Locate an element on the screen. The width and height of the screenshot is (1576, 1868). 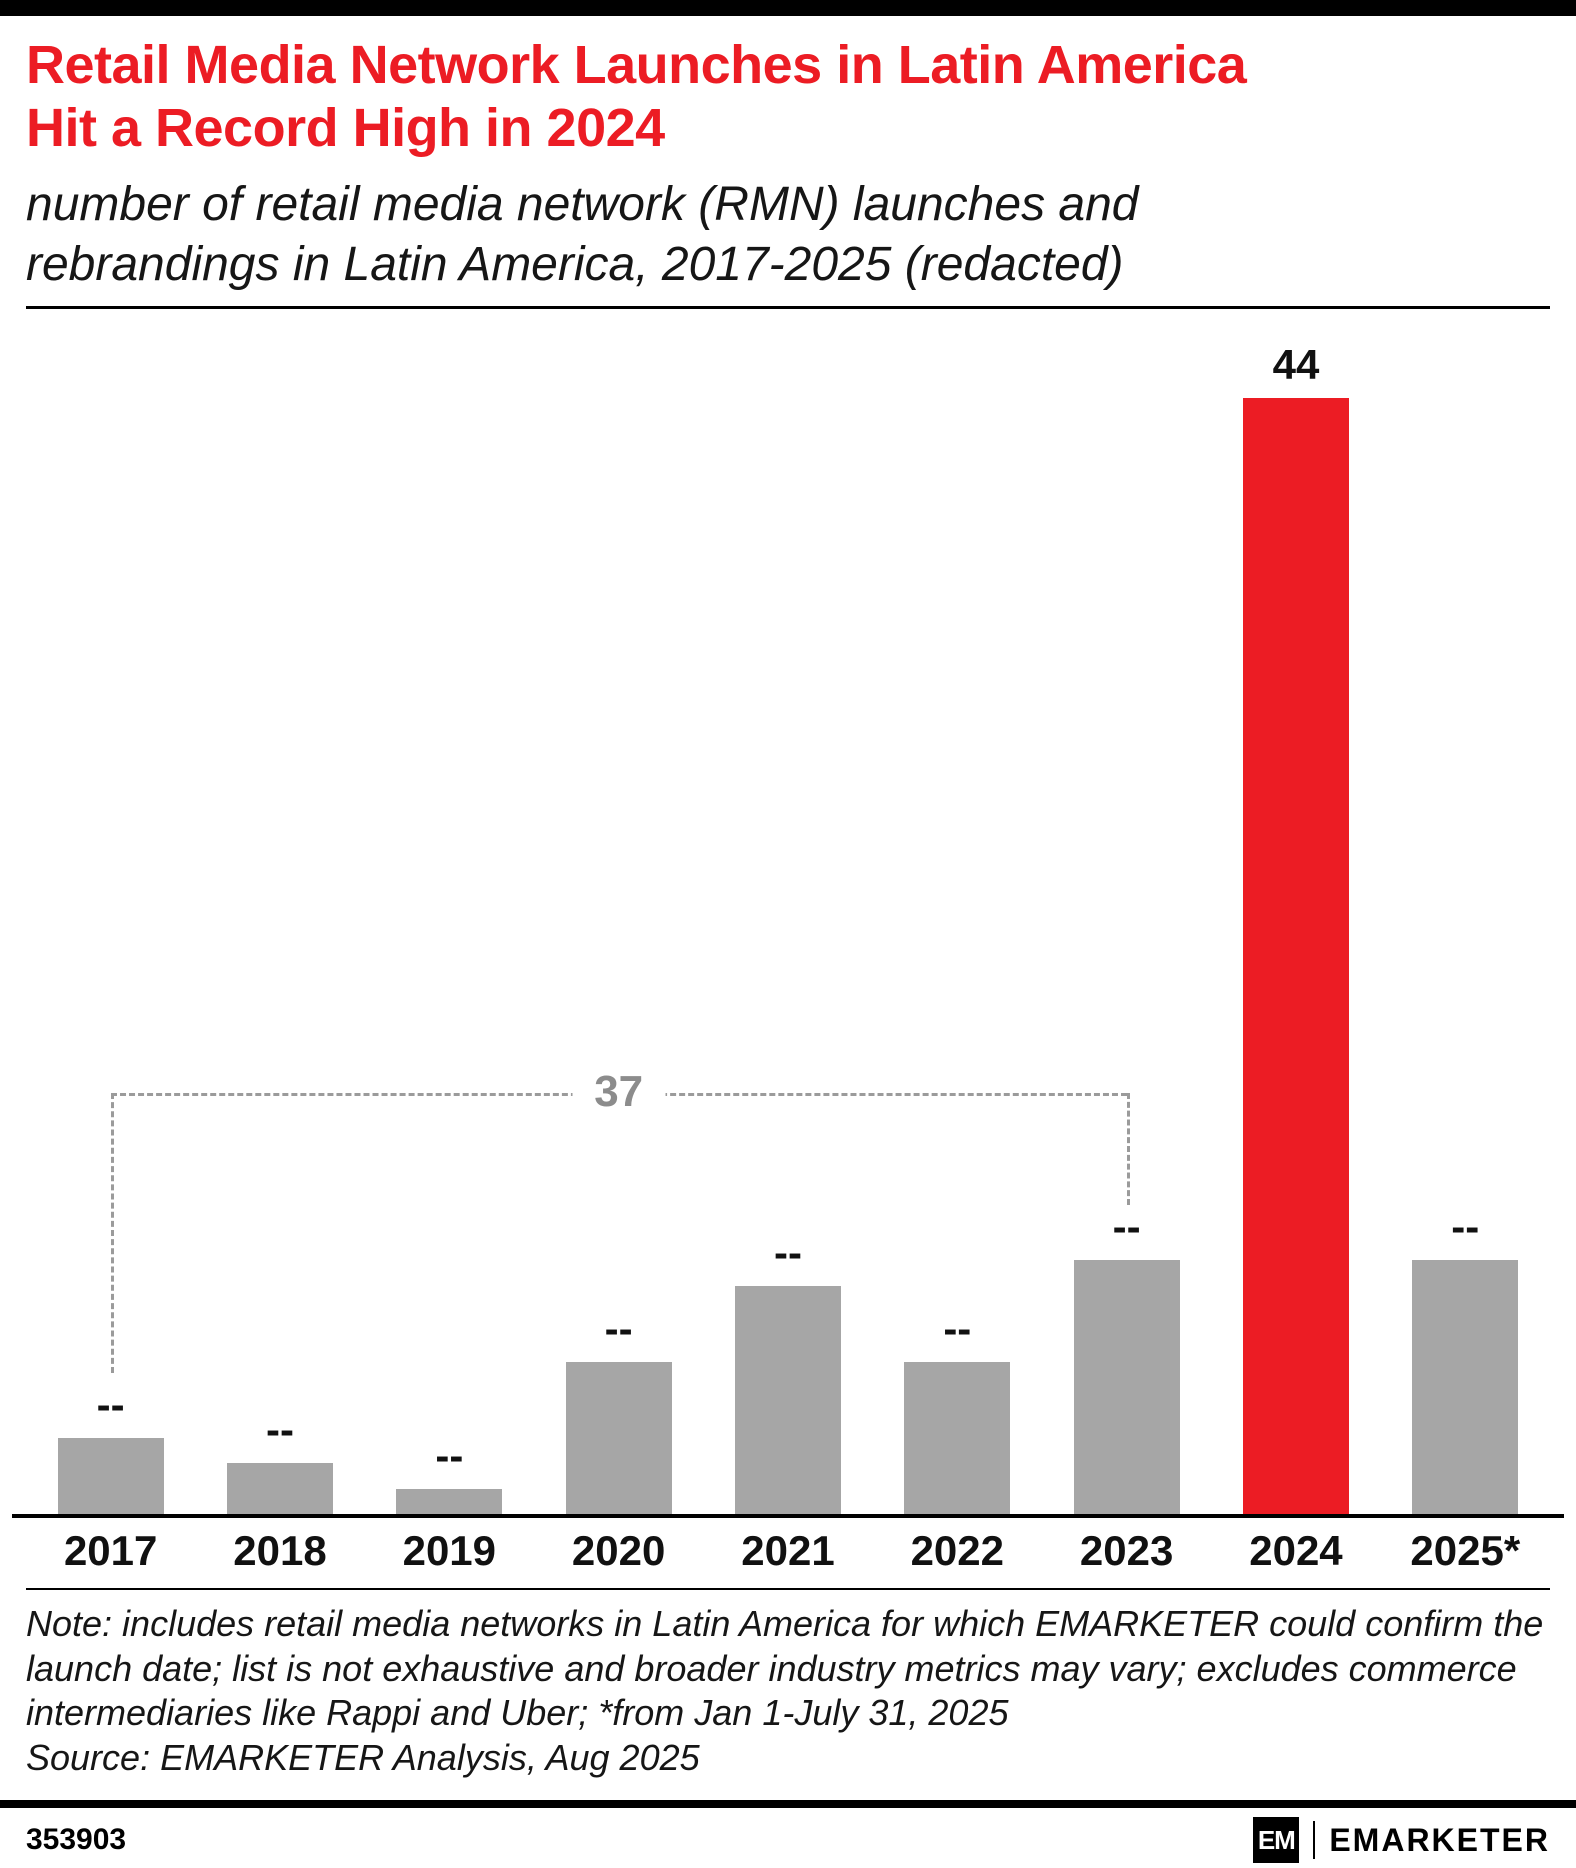
x-axis-label: 2018 is located at coordinates (280, 1550).